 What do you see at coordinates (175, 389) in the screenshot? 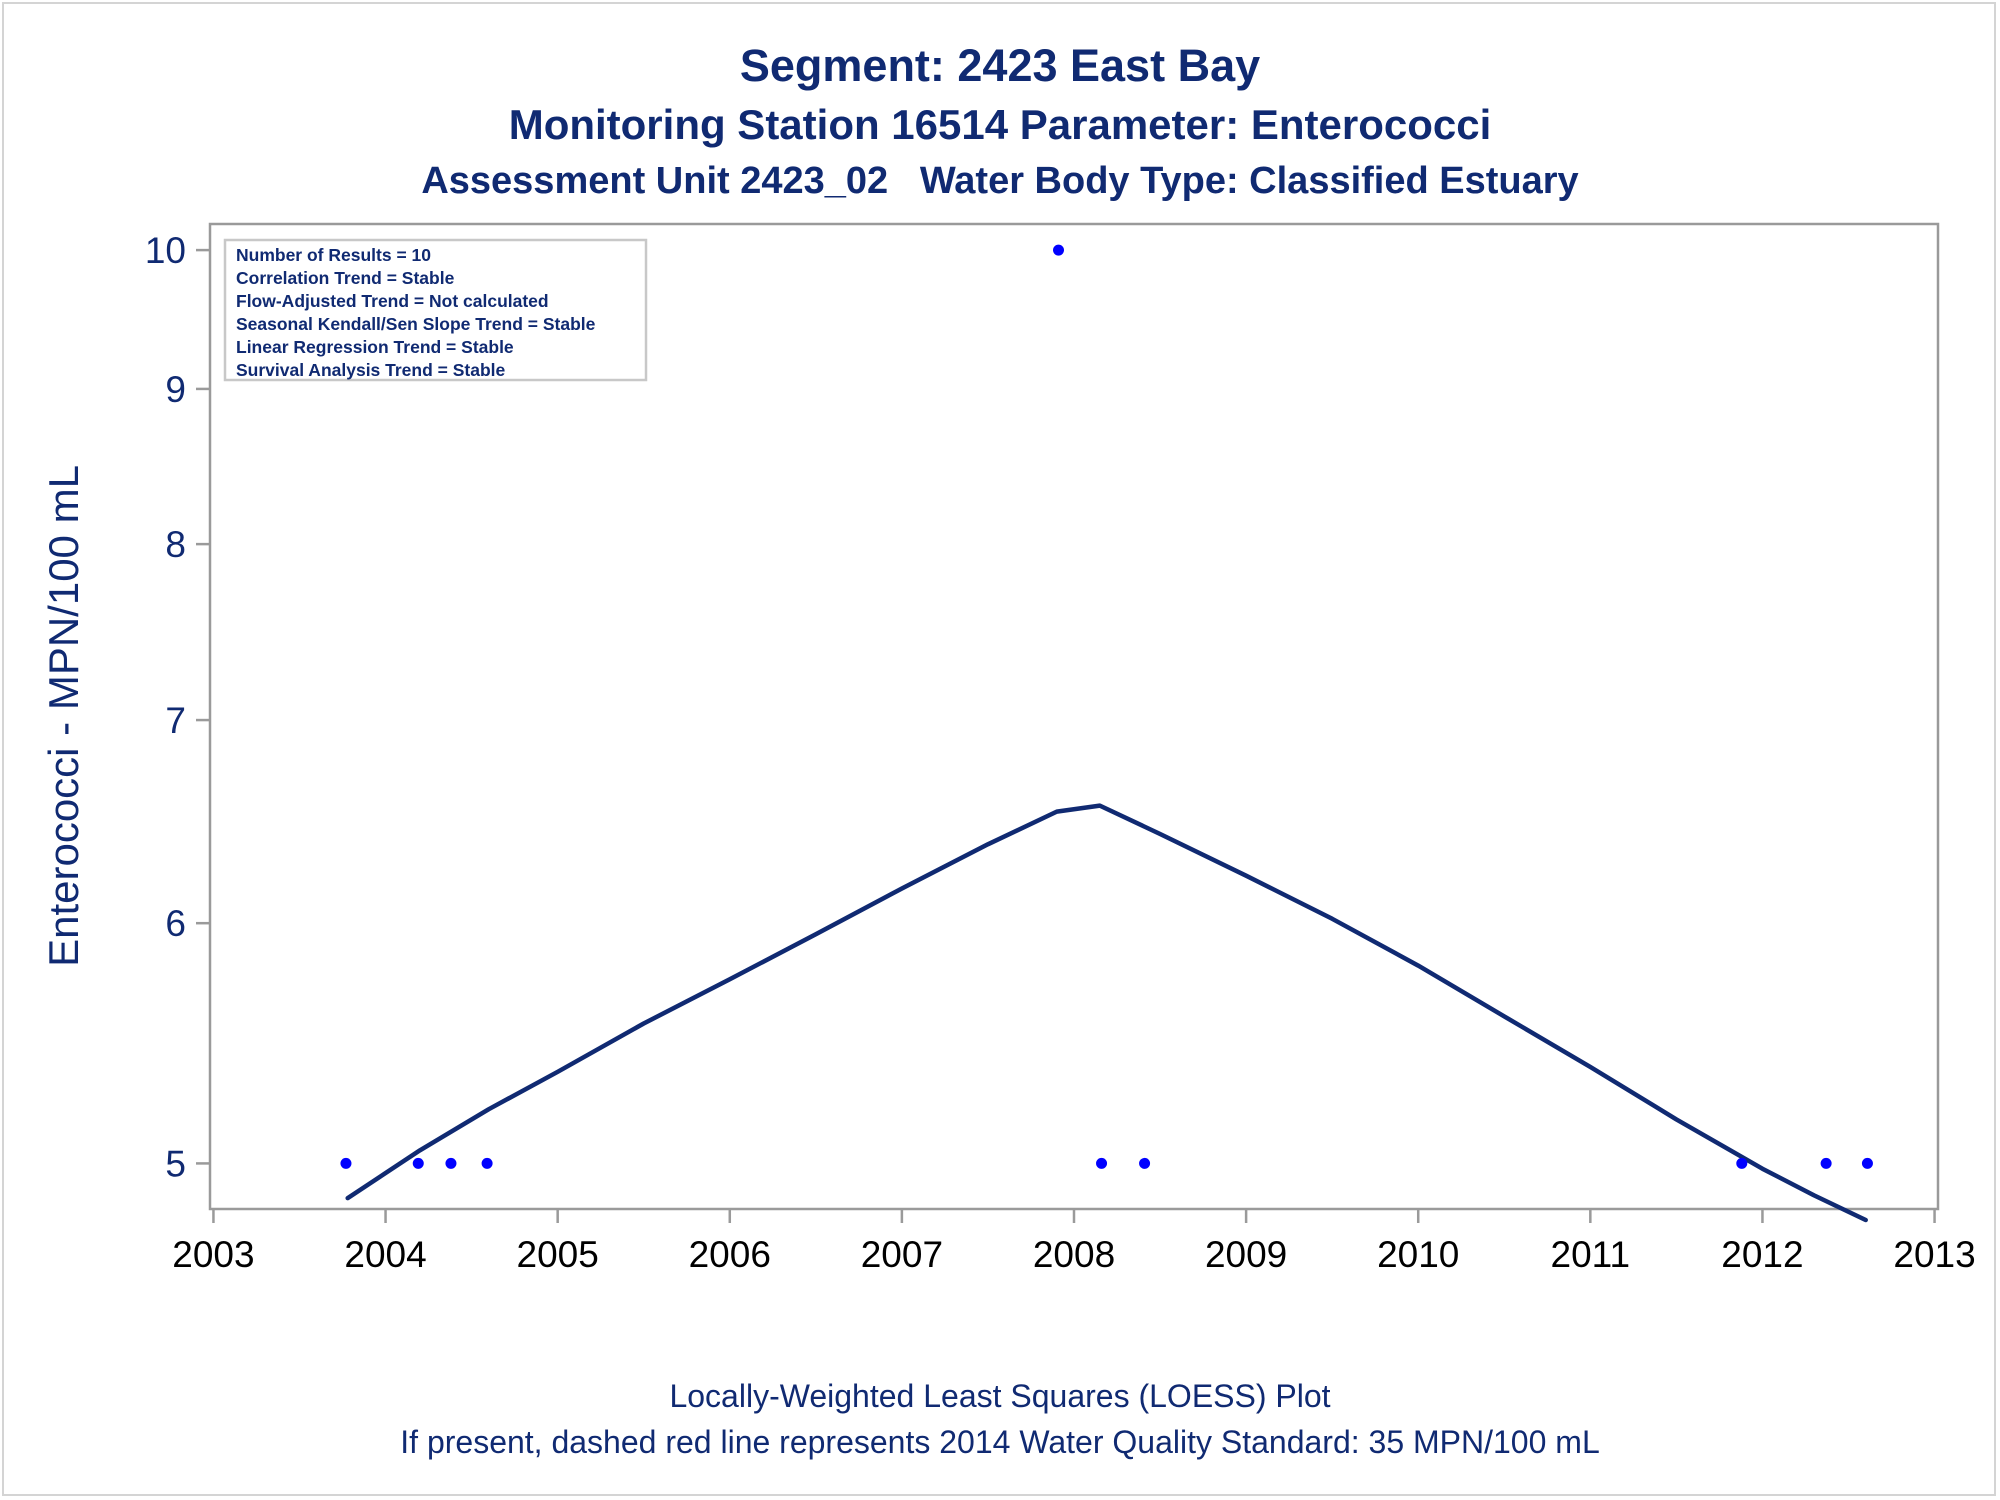
I see `y-tick-label: 9` at bounding box center [175, 389].